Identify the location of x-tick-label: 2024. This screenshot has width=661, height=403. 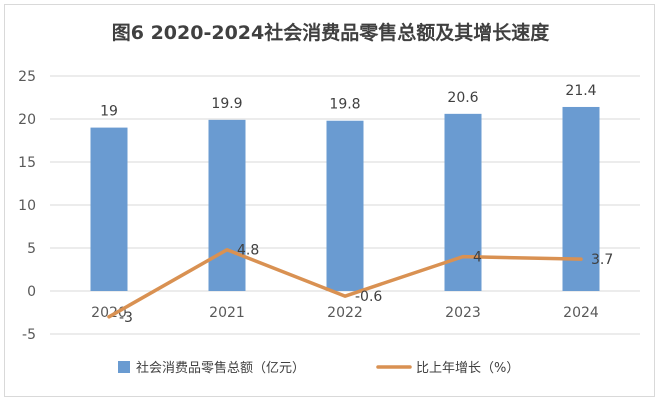
(581, 313).